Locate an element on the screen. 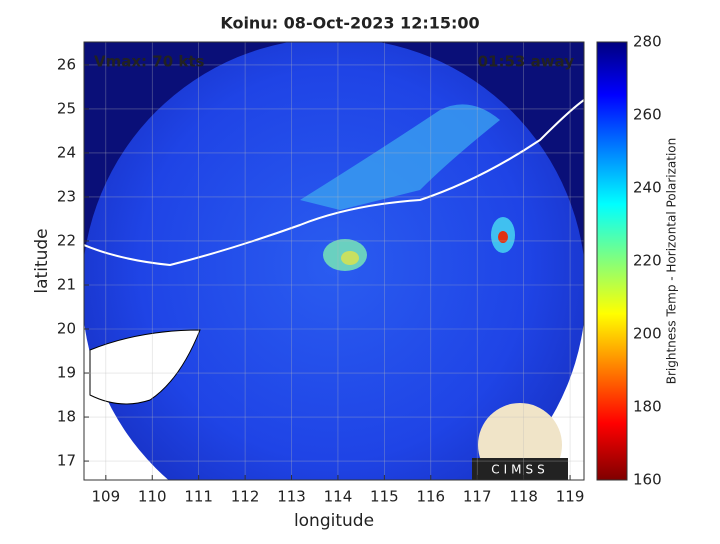 The image size is (720, 544). x-tick-label: 117 is located at coordinates (477, 497).